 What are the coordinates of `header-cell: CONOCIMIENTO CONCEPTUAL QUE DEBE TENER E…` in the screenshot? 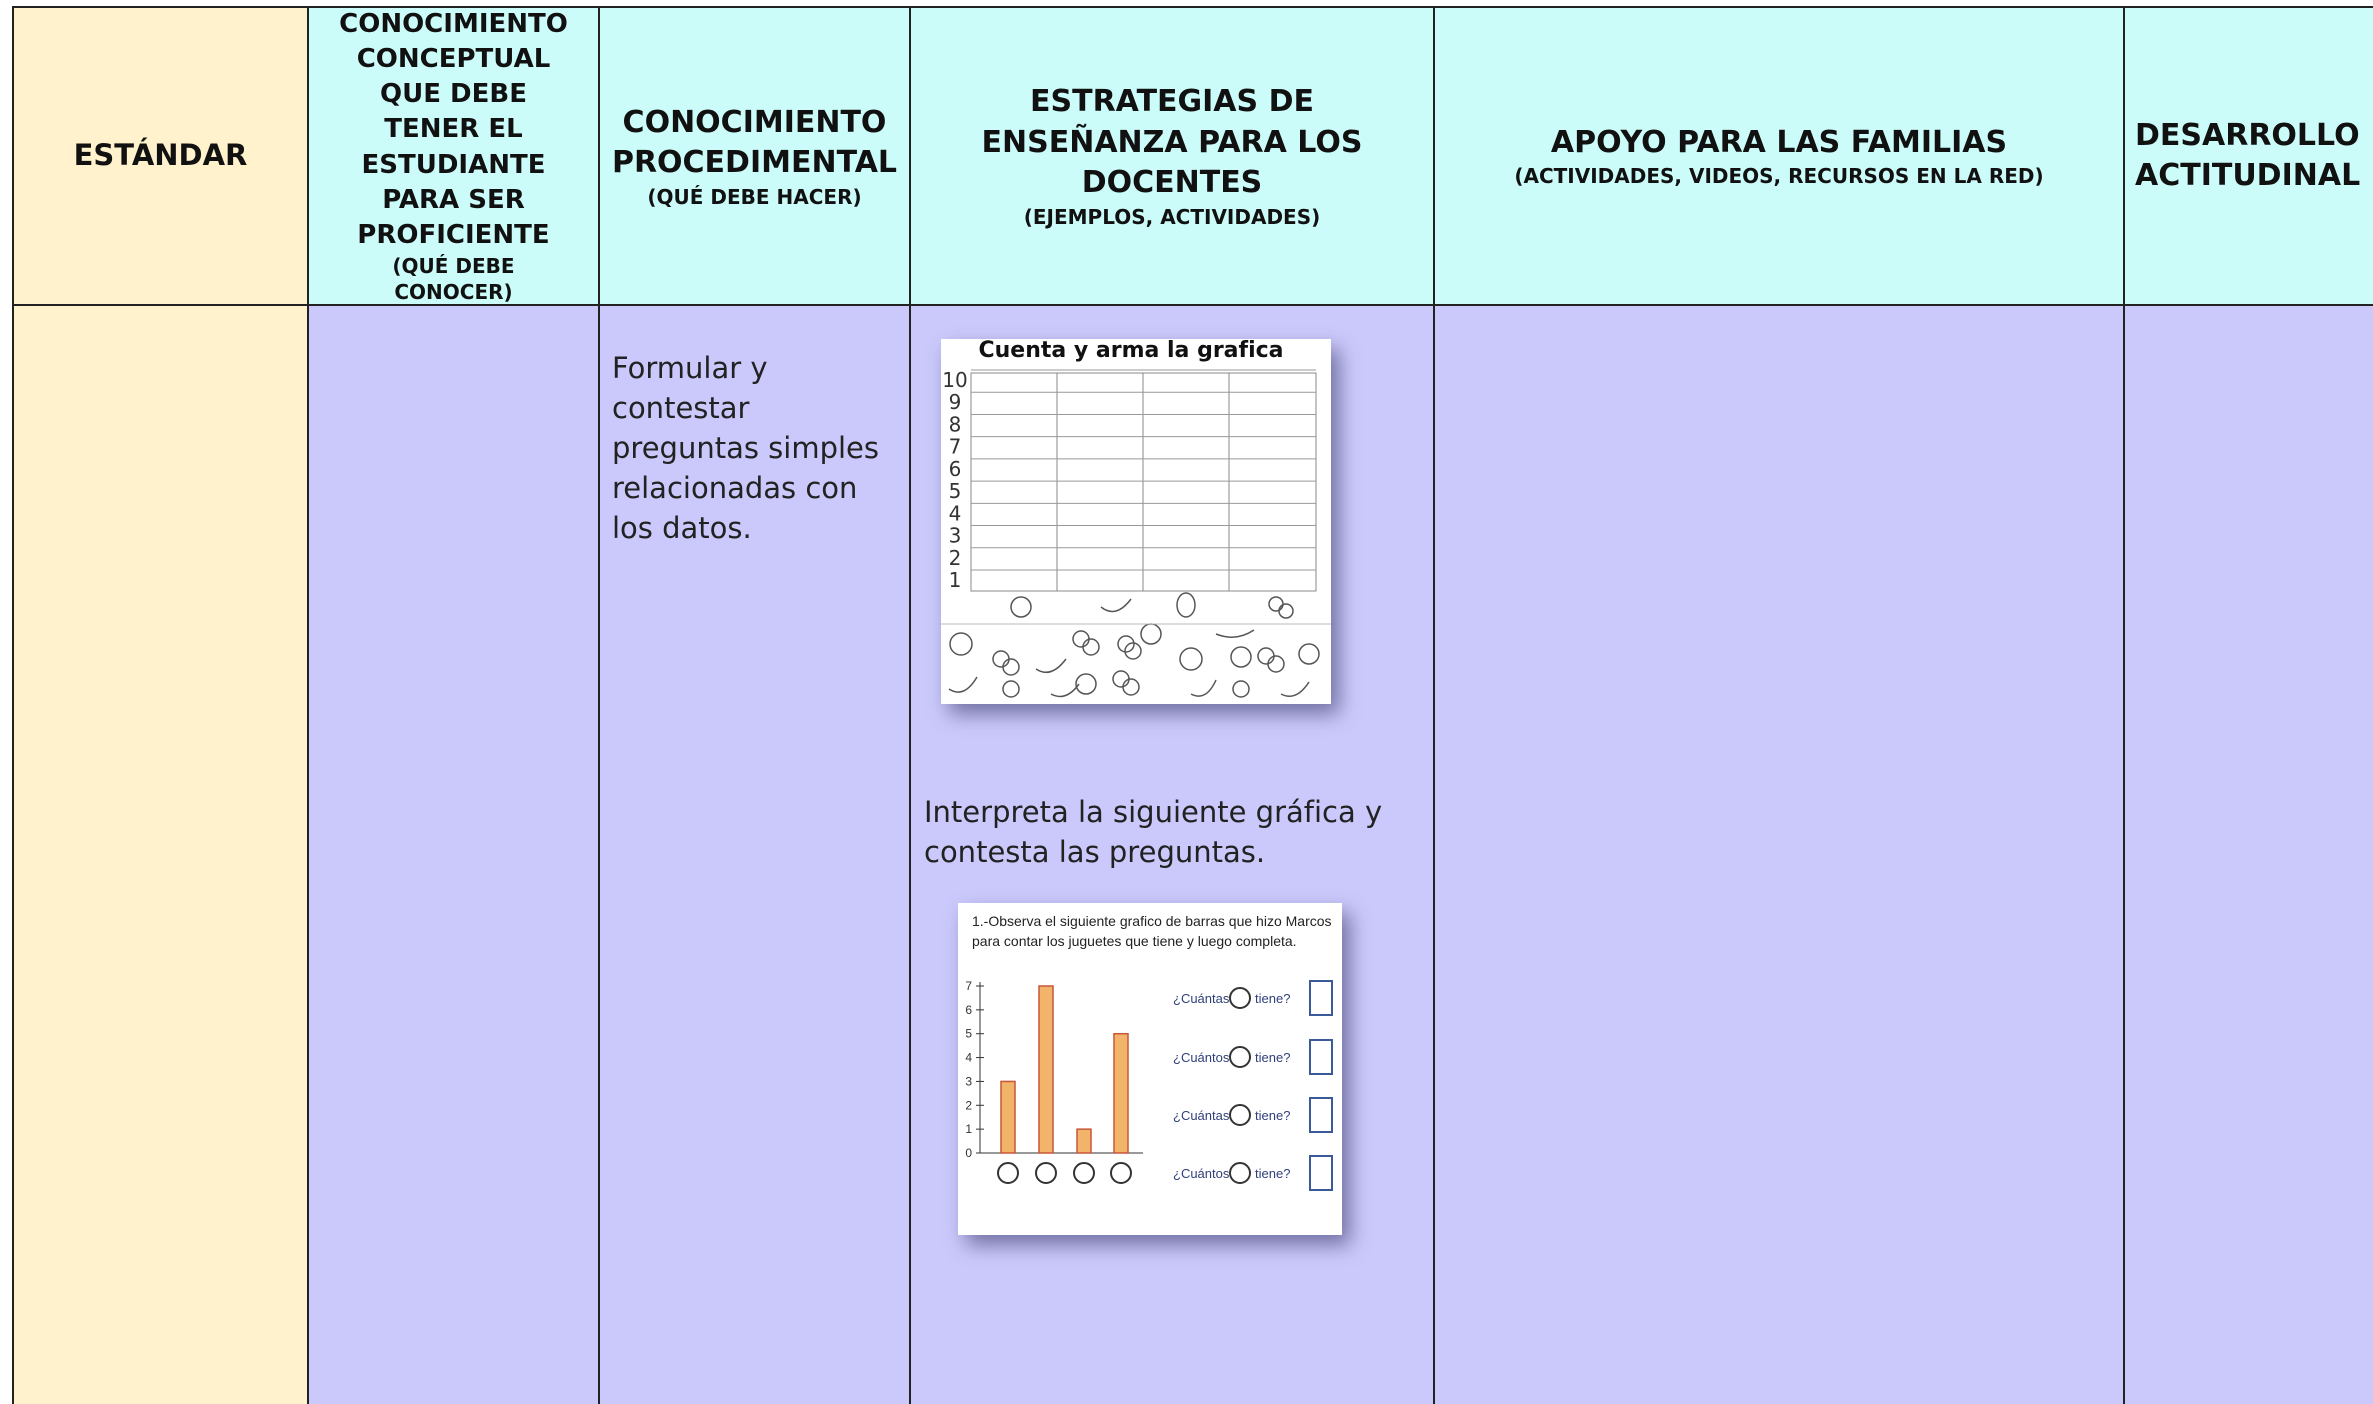 It's located at (452, 155).